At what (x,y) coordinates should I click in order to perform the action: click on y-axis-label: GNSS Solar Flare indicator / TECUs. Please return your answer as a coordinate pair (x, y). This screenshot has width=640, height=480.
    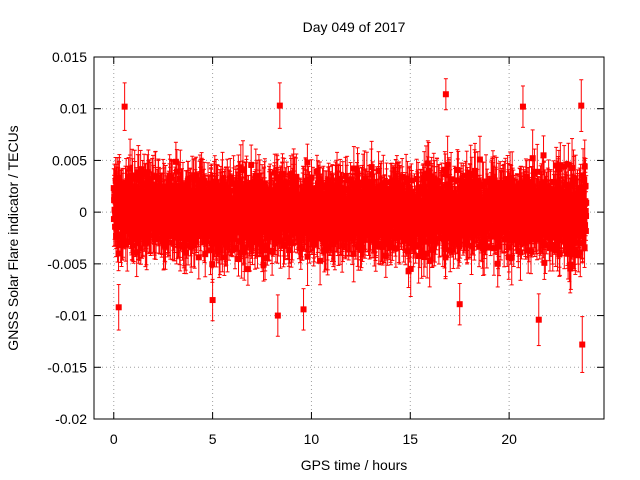
    Looking at the image, I should click on (13, 237).